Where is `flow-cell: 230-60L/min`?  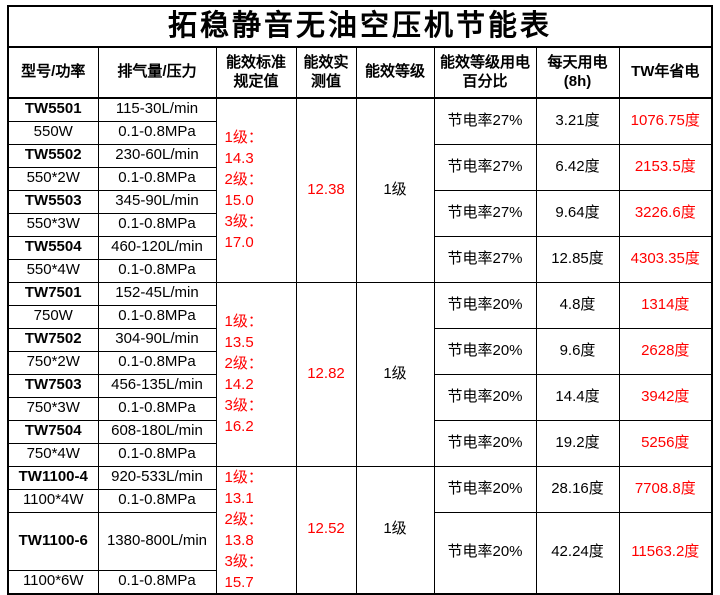 flow-cell: 230-60L/min is located at coordinates (157, 155).